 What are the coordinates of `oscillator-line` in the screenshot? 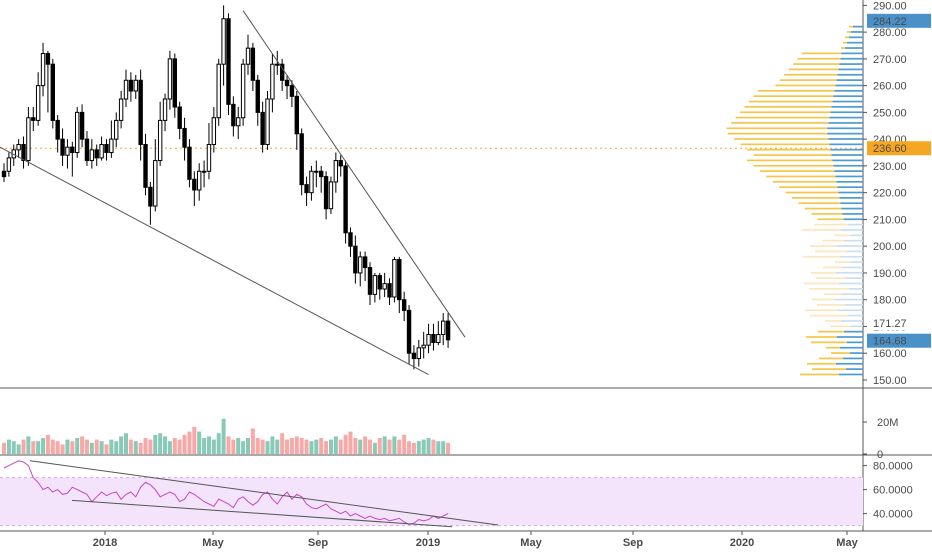 It's located at (226, 492).